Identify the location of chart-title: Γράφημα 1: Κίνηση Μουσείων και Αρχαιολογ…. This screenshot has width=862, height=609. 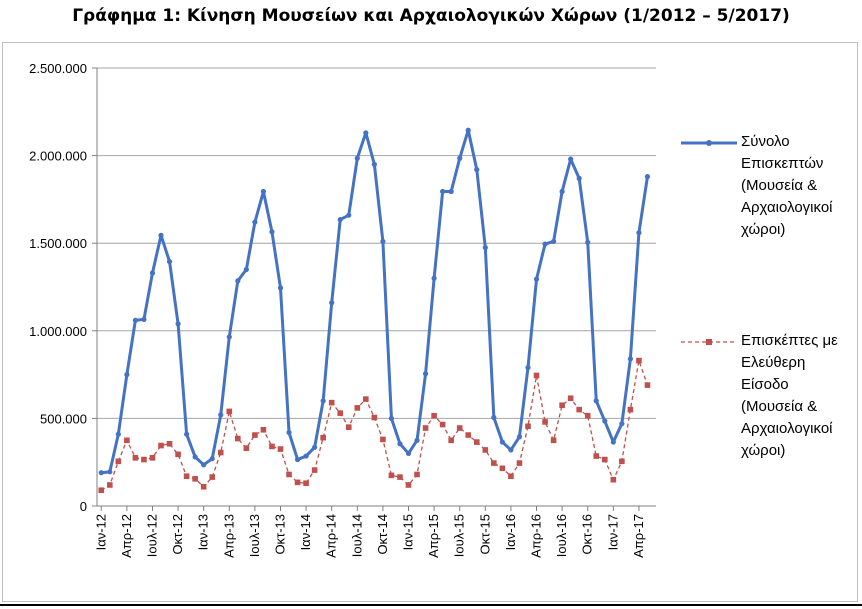
(431, 16).